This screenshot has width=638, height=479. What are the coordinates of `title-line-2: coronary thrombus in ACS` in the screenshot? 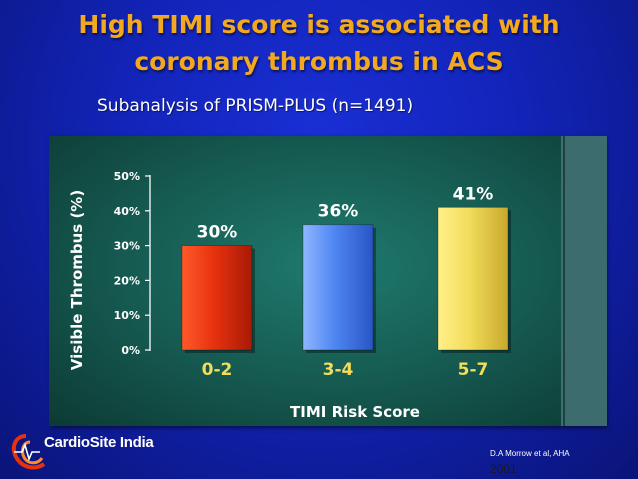 It's located at (319, 61).